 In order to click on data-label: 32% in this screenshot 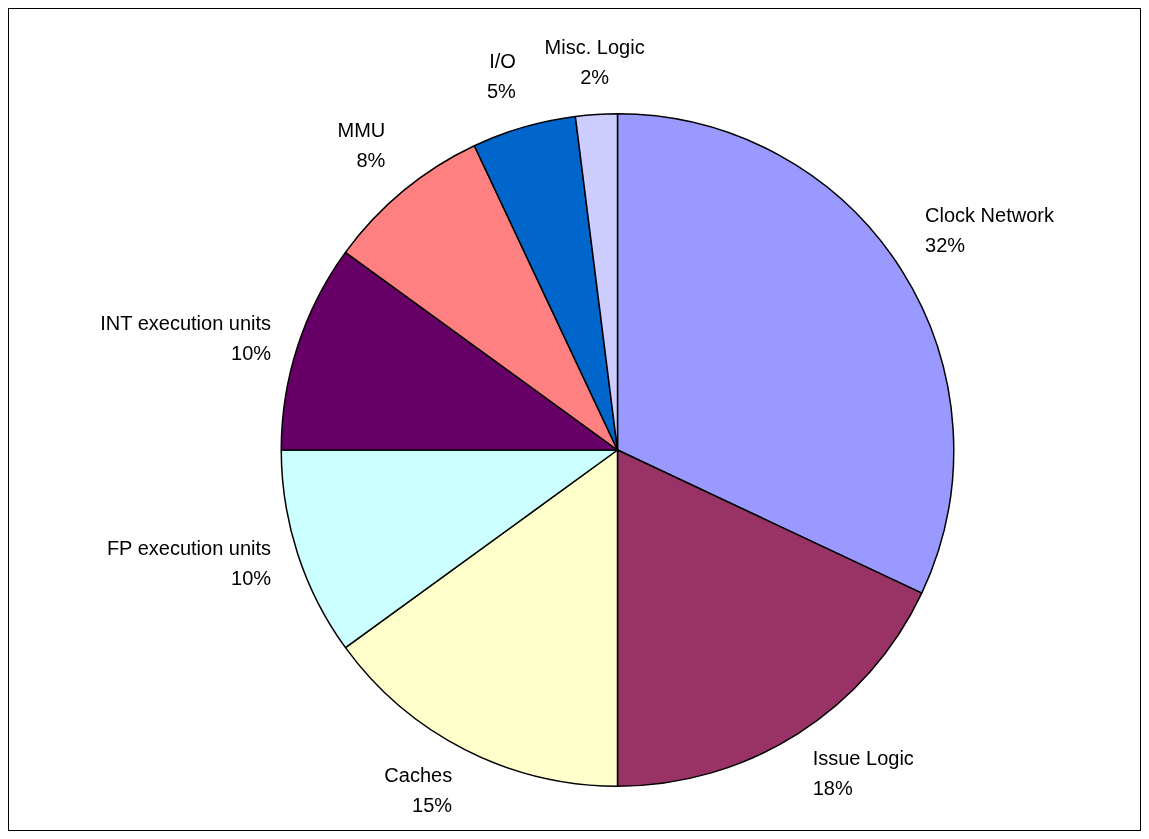, I will do `click(945, 245)`.